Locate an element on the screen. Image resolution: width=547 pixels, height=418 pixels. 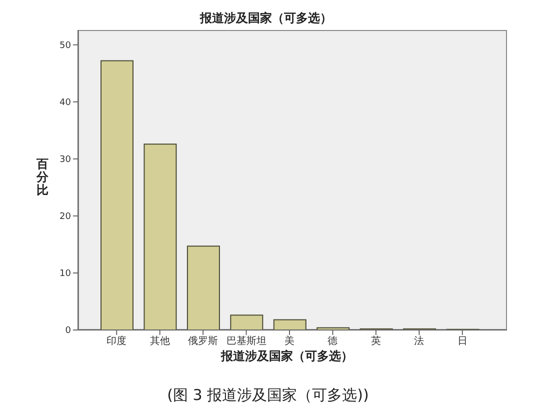
y-tick-label: 0 is located at coordinates (68, 331).